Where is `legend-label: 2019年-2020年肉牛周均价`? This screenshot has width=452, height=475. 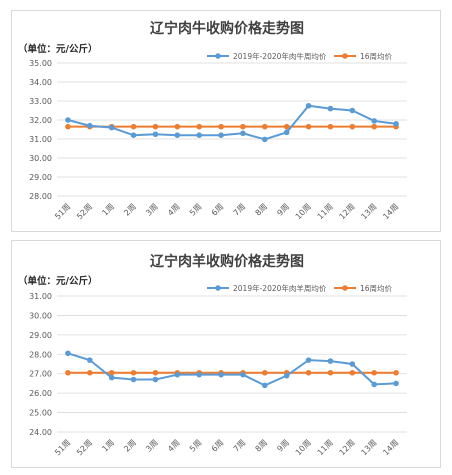
legend-label: 2019年-2020年肉牛周均价 is located at coordinates (280, 56).